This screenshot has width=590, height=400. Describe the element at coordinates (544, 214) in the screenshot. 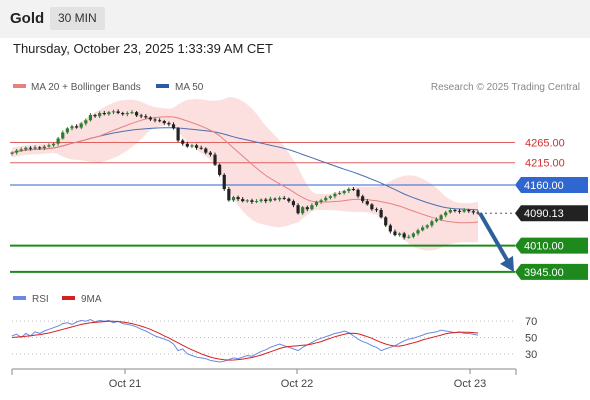

I see `level-label-text: 4090.13` at that location.